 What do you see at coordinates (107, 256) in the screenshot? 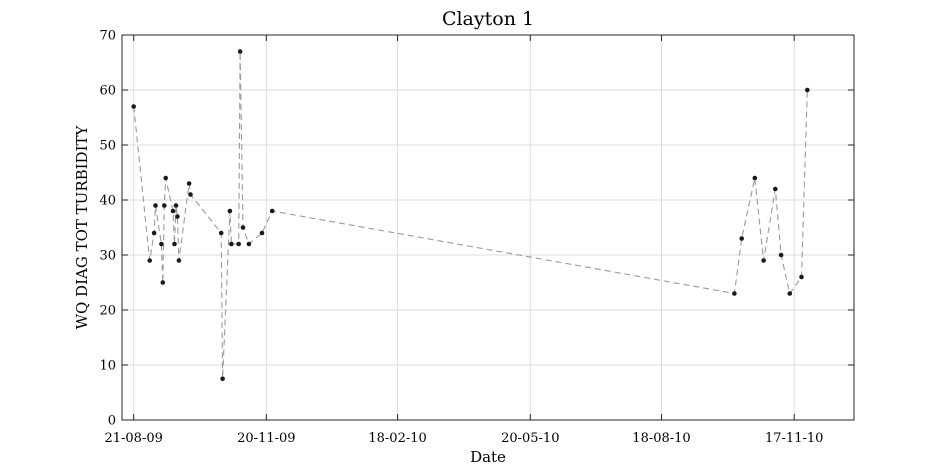
I see `y-tick-label: 30` at bounding box center [107, 256].